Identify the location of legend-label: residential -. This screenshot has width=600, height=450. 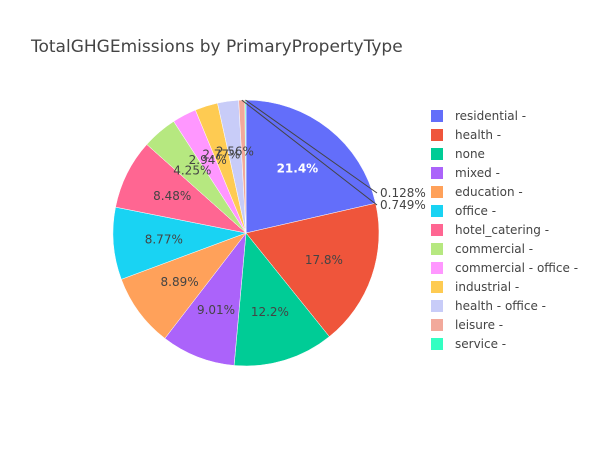
(490, 116).